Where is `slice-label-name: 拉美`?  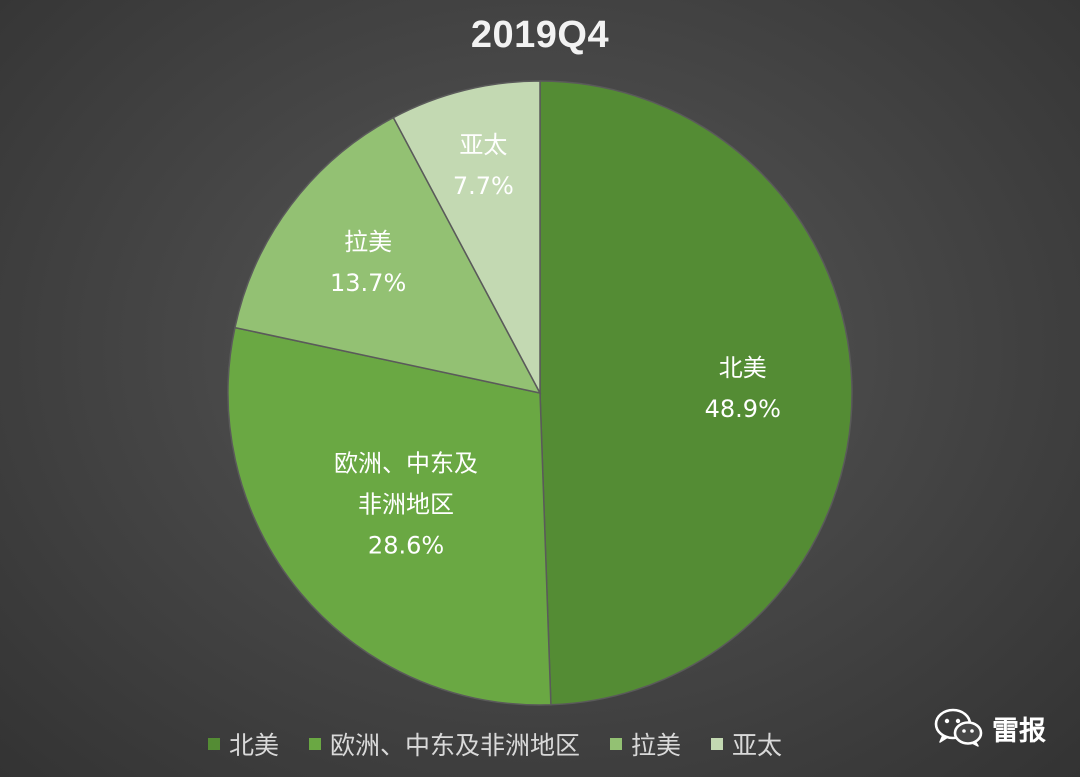 slice-label-name: 拉美 is located at coordinates (368, 242).